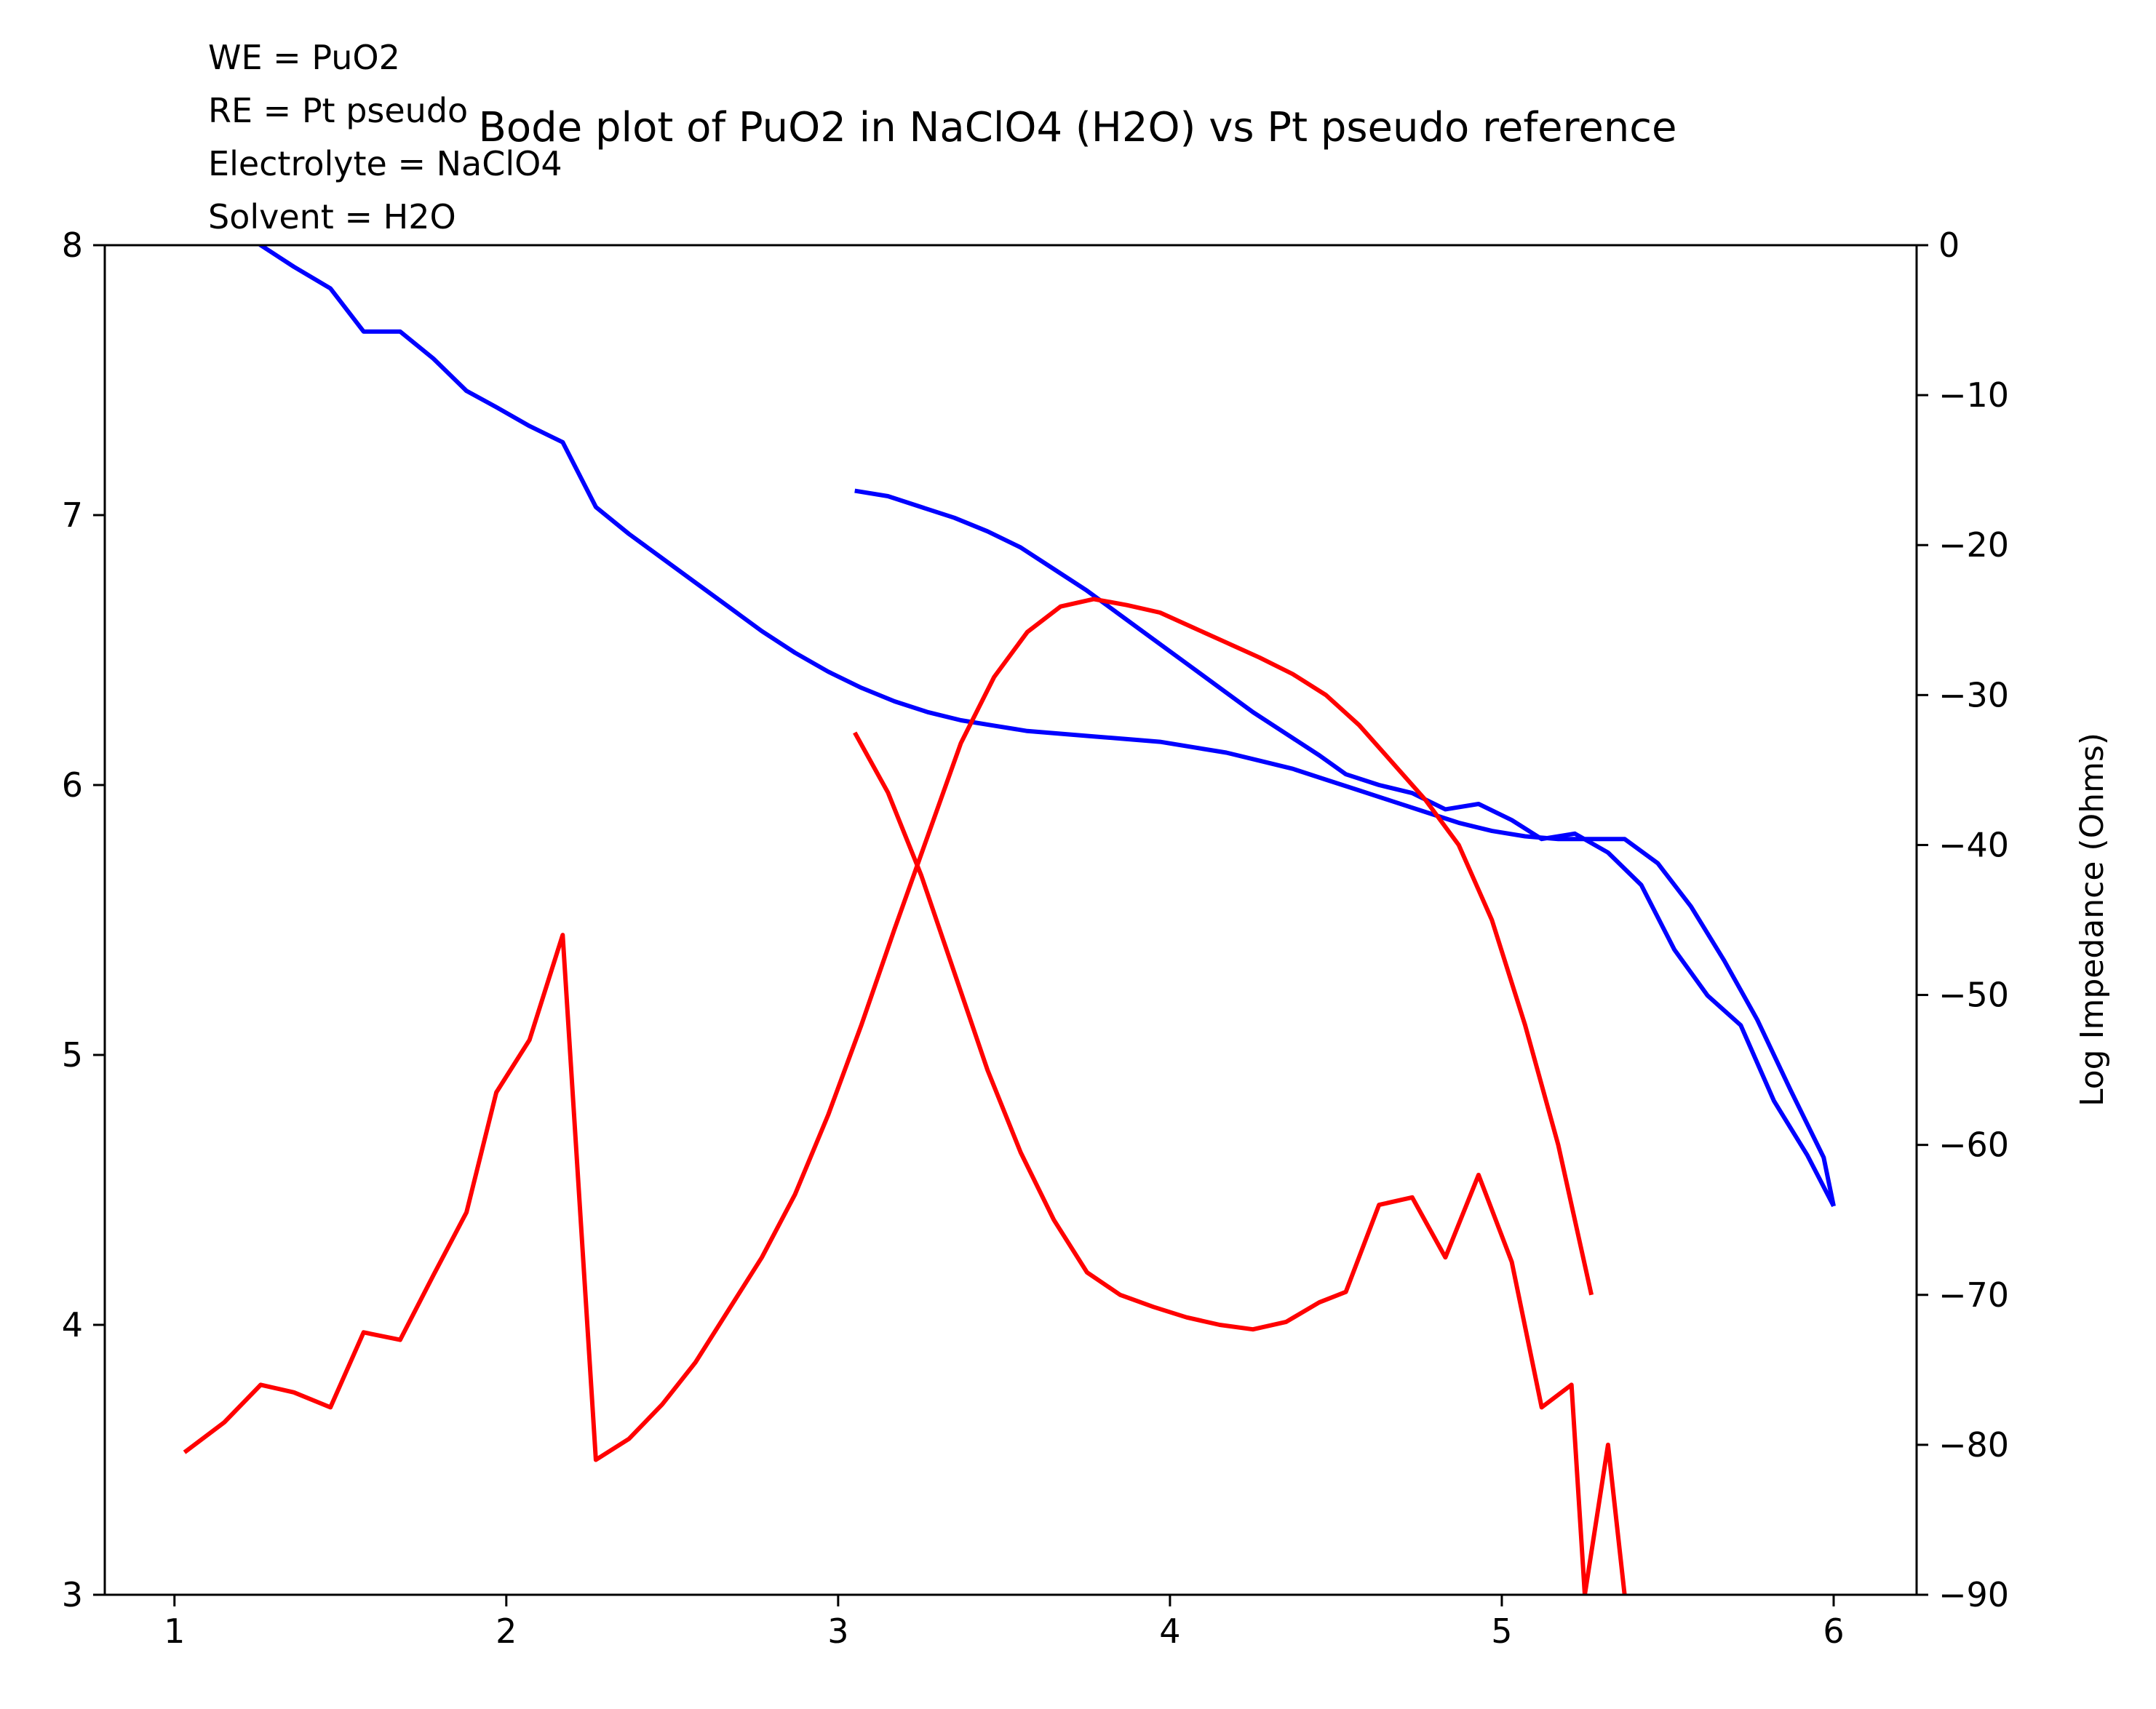 Image resolution: width=2156 pixels, height=1709 pixels. I want to click on right-y-tick-label-5: −50, so click(1973, 995).